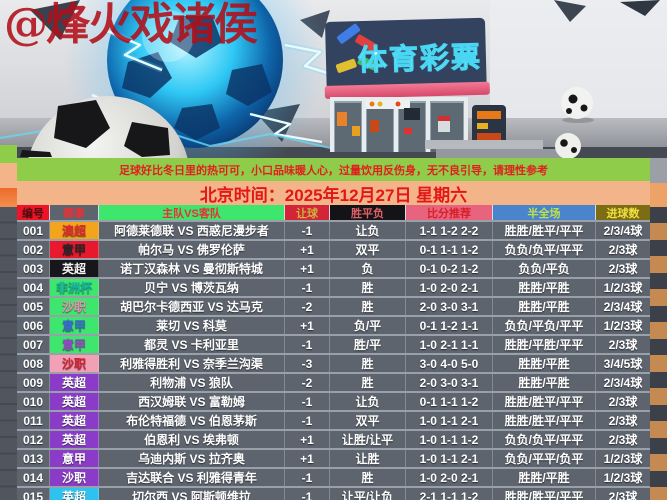  What do you see at coordinates (192, 401) in the screenshot?
I see `cell-teams: 西汉姆联 VS 富勒姆` at bounding box center [192, 401].